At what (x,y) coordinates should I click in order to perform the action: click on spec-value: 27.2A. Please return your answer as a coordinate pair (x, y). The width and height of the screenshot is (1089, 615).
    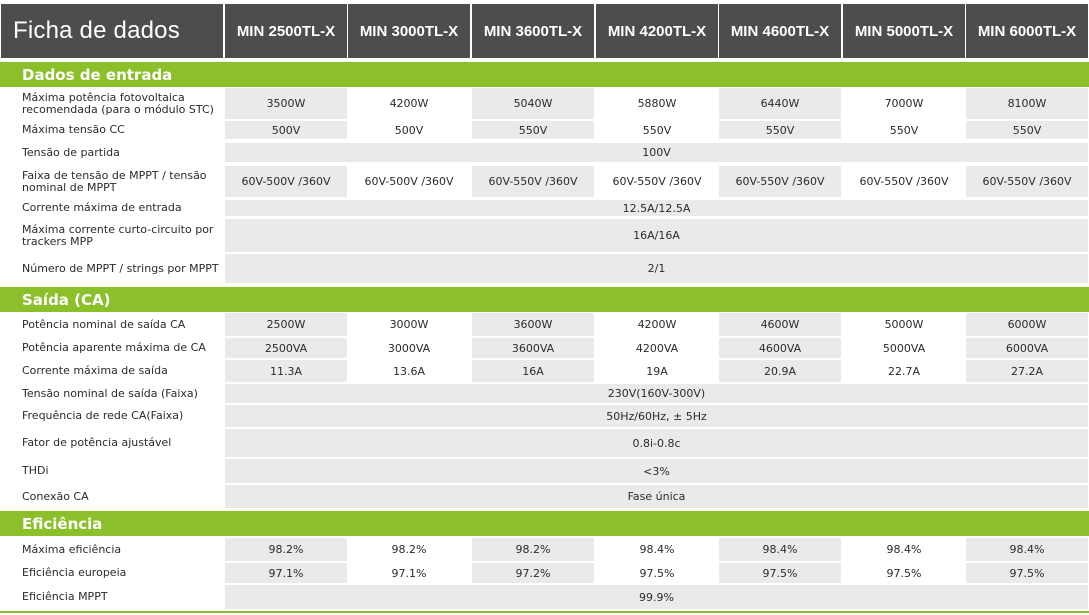
    Looking at the image, I should click on (1027, 371).